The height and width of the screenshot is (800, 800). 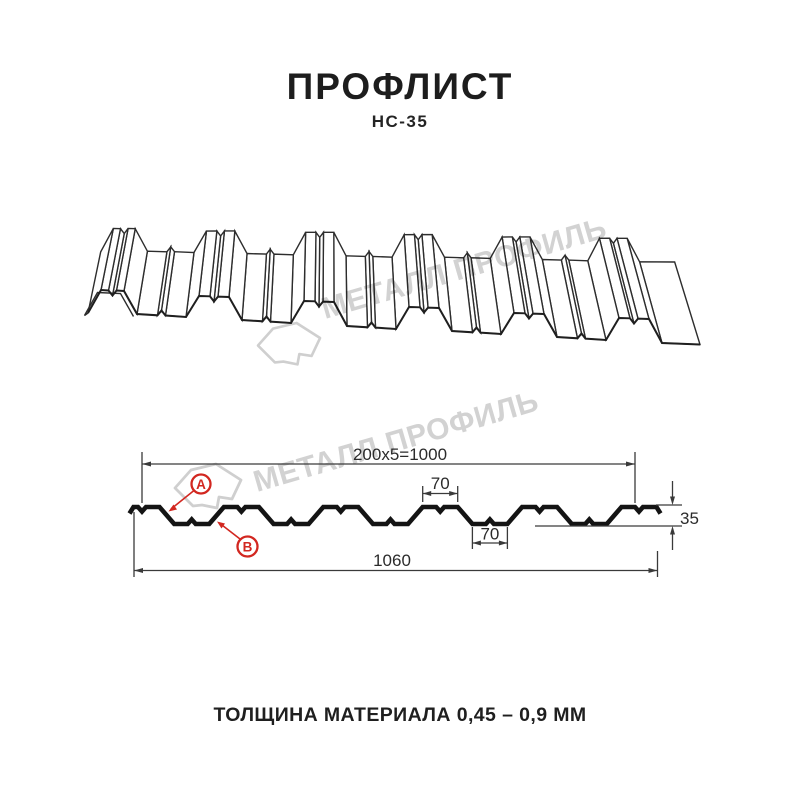 What do you see at coordinates (489, 534) in the screenshot?
I see `dim-rib-bottom-label: 70` at bounding box center [489, 534].